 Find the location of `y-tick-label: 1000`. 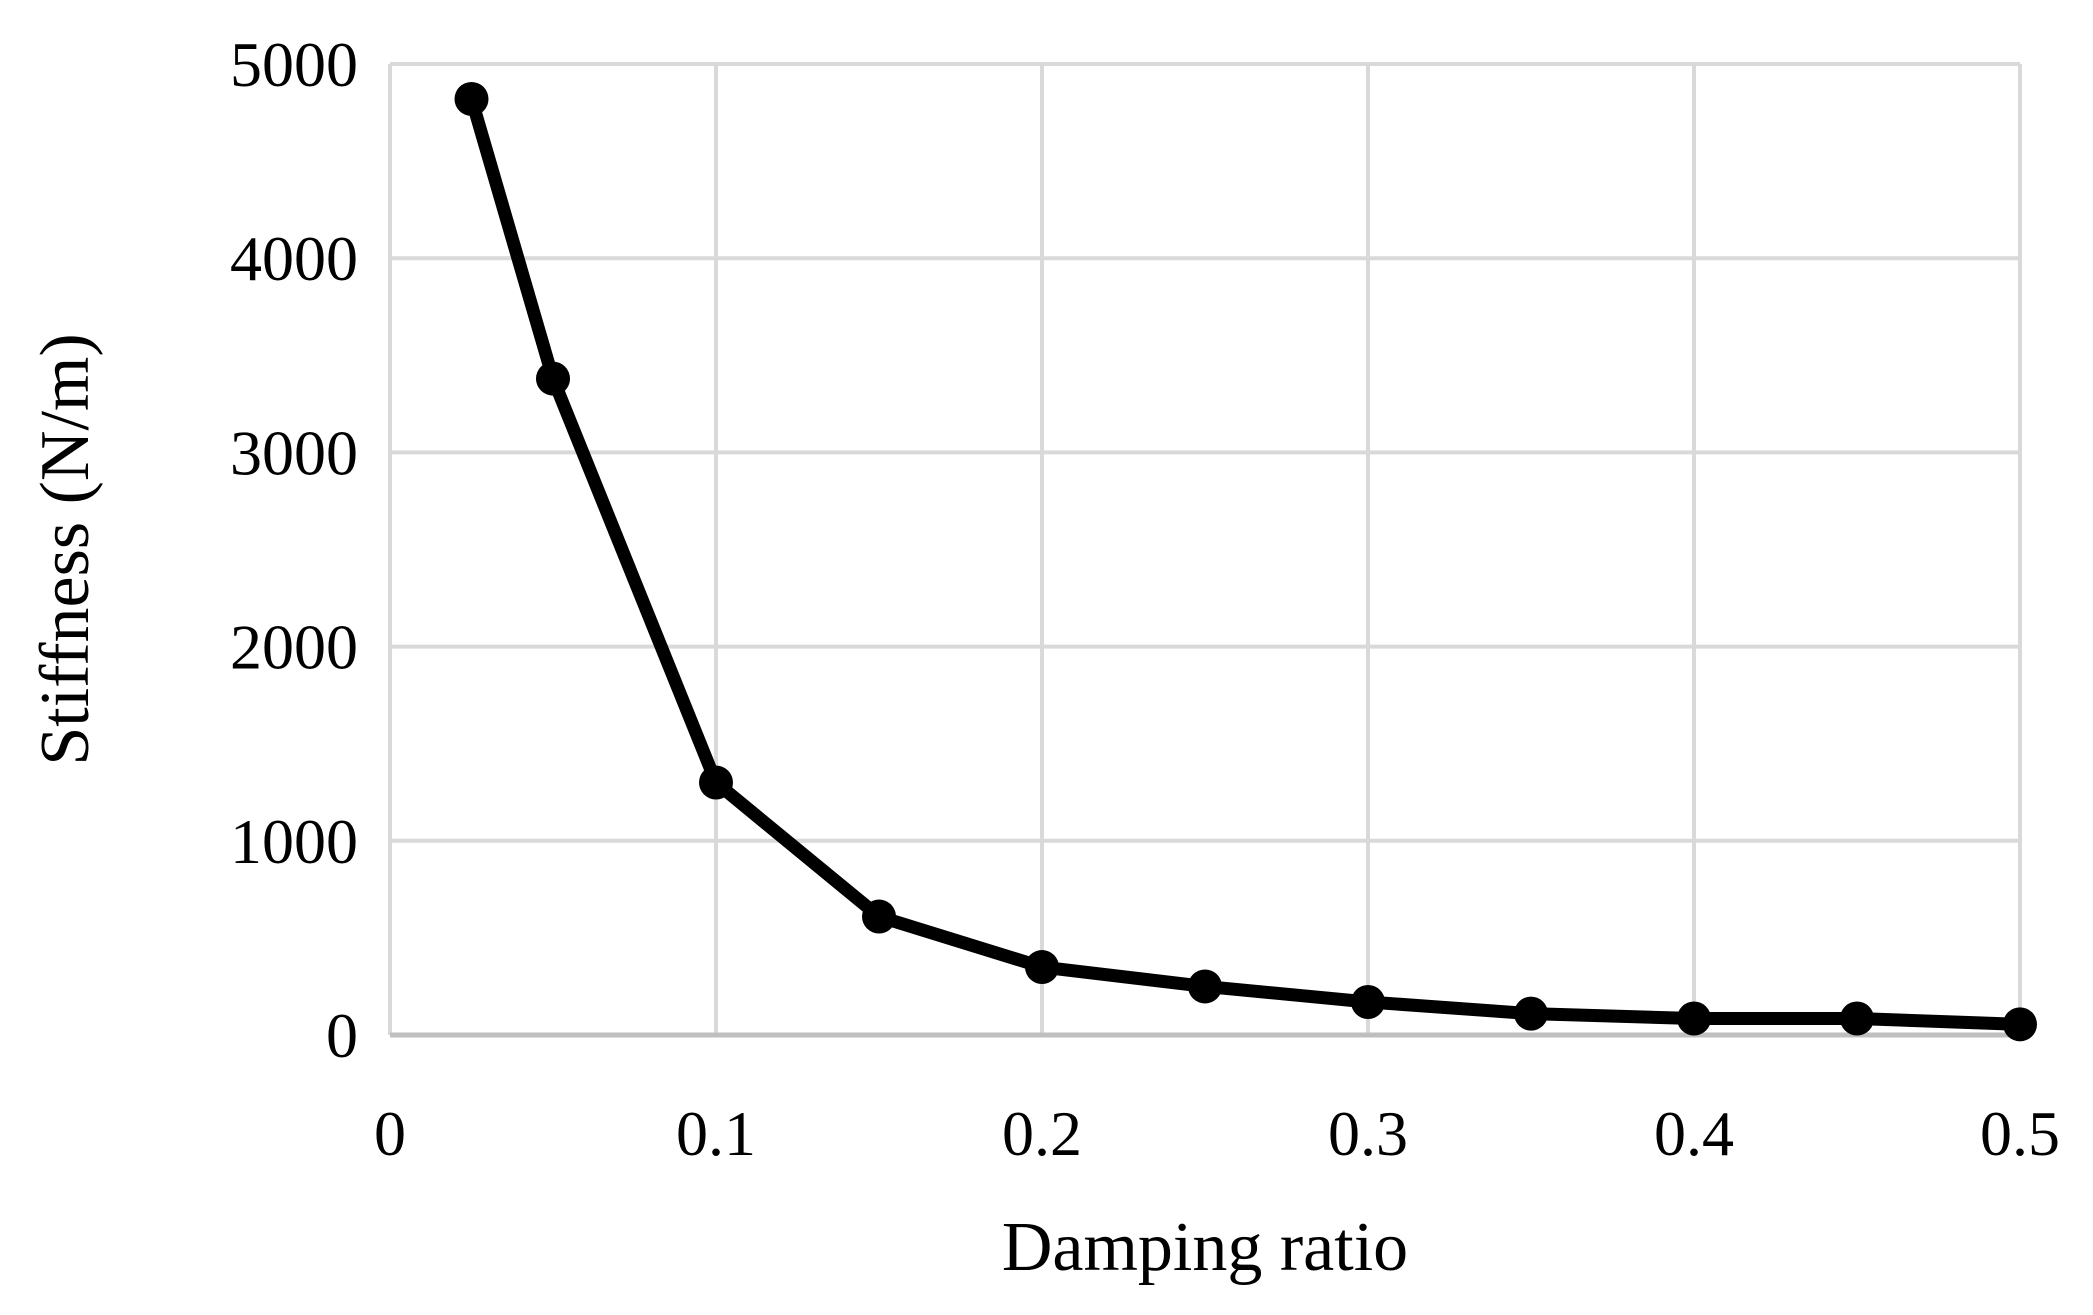

y-tick-label: 1000 is located at coordinates (294, 841).